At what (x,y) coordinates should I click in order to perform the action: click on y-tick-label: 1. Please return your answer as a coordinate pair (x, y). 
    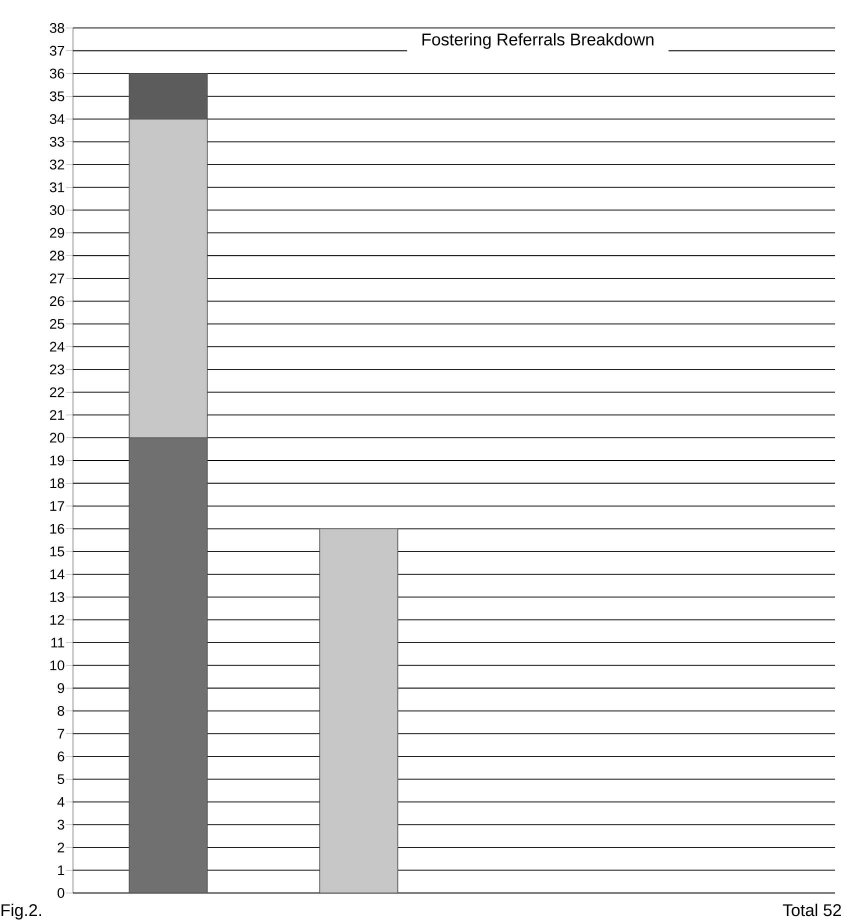
    Looking at the image, I should click on (61, 870).